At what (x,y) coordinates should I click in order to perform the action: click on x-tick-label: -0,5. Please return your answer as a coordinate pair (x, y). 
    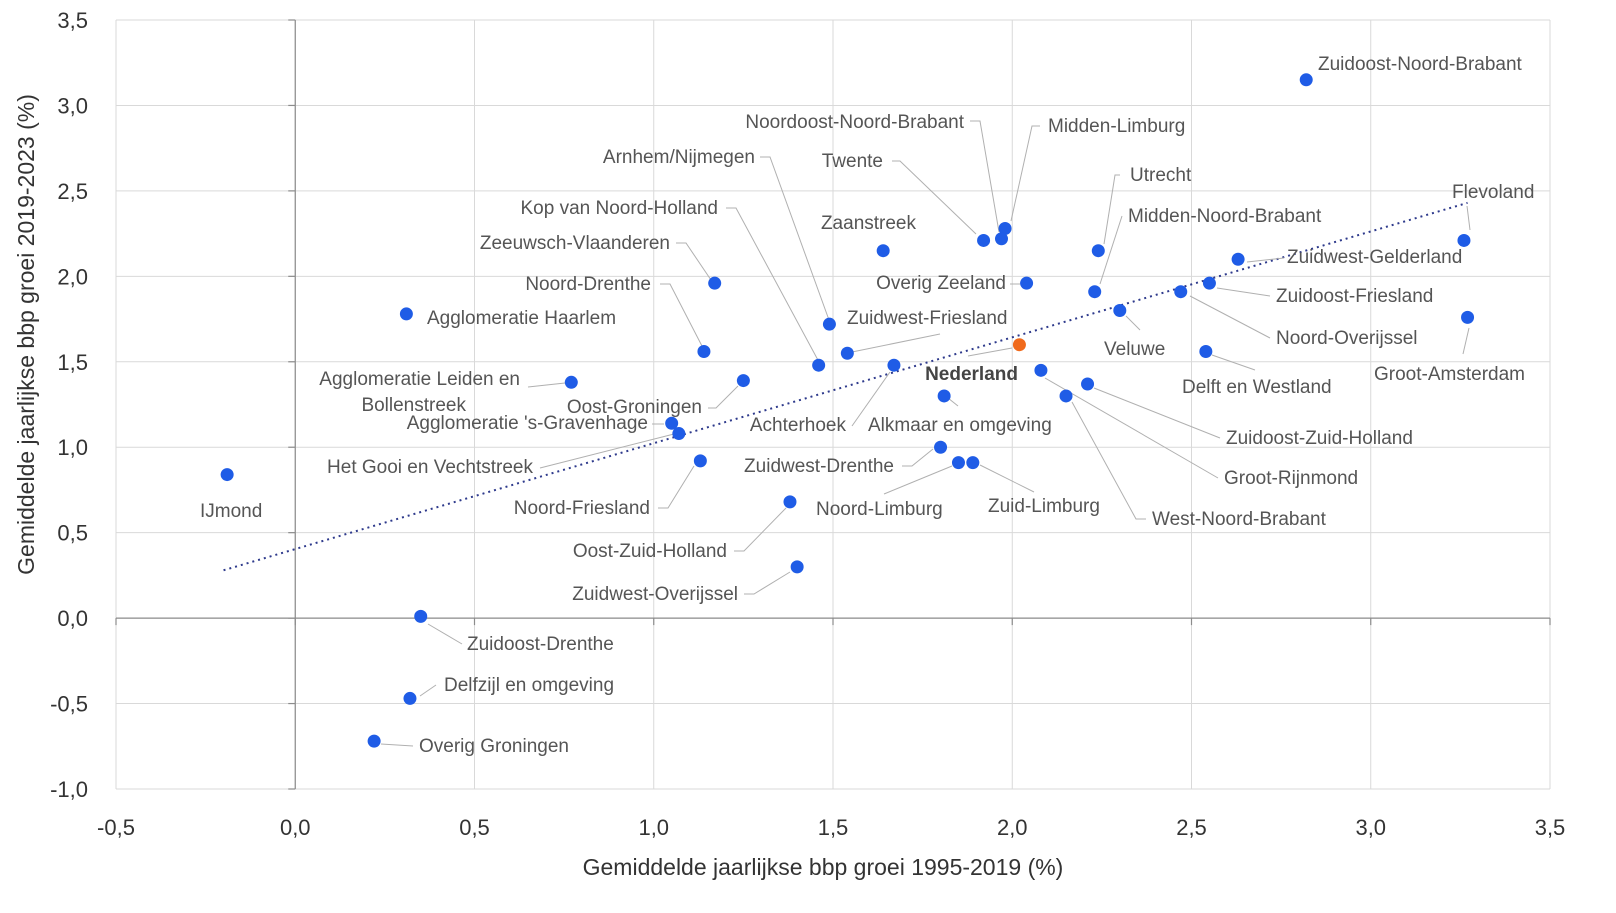
    Looking at the image, I should click on (116, 827).